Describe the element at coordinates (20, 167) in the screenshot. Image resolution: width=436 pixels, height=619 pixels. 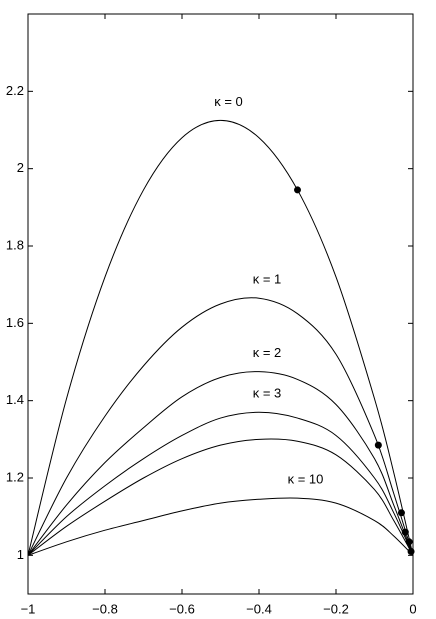
I see `y-tick-label: 2` at that location.